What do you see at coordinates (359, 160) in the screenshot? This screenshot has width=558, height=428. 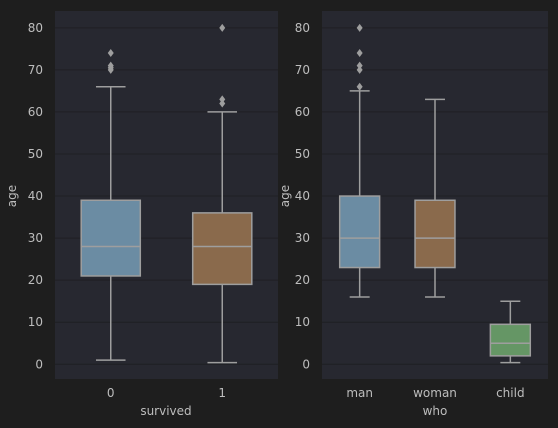 I see `box-man` at bounding box center [359, 160].